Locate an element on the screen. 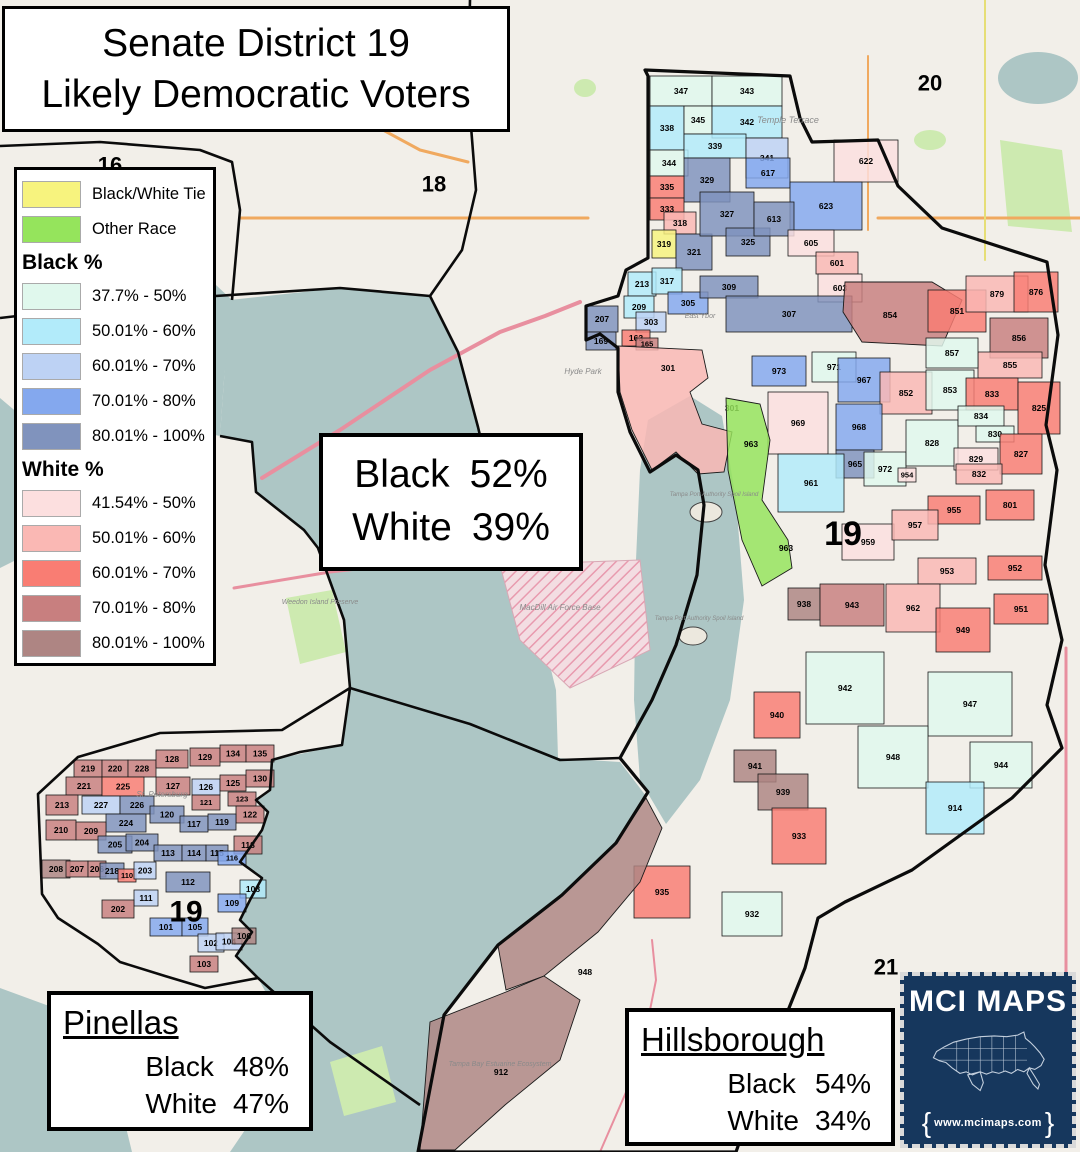 This screenshot has width=1080, height=1152. precinct-label-601: 601 is located at coordinates (837, 263).